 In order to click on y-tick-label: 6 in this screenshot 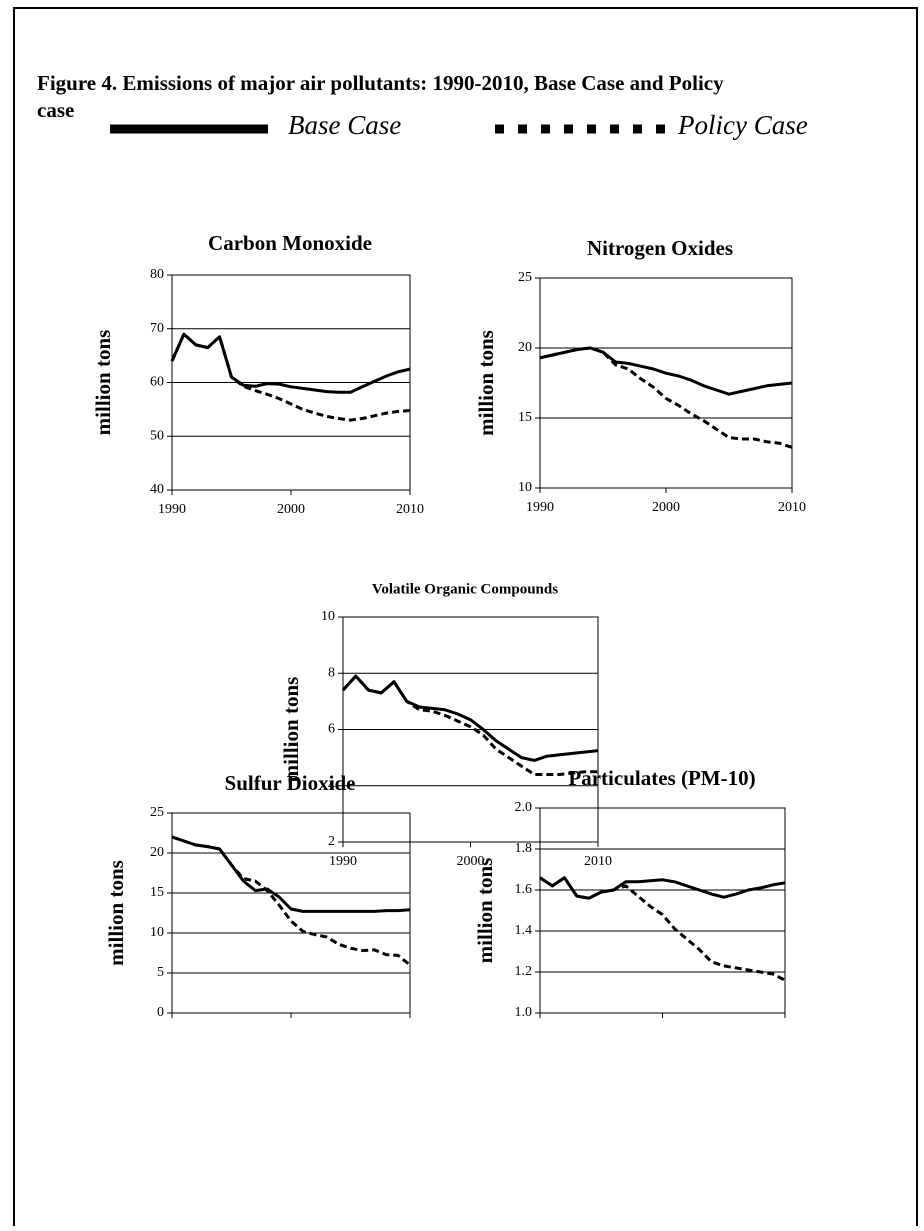, I will do `click(331, 729)`.